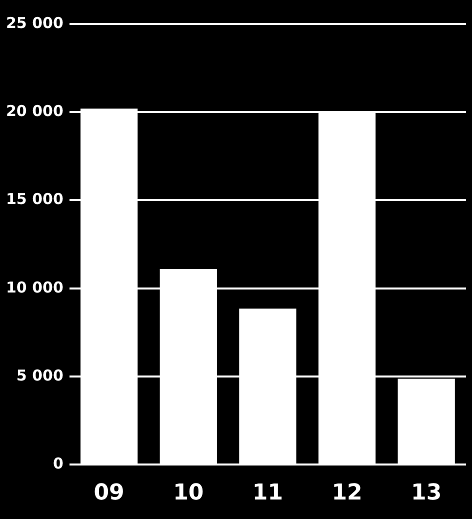 The width and height of the screenshot is (472, 519). Describe the element at coordinates (109, 493) in the screenshot. I see `x-tick-label: 09` at that location.